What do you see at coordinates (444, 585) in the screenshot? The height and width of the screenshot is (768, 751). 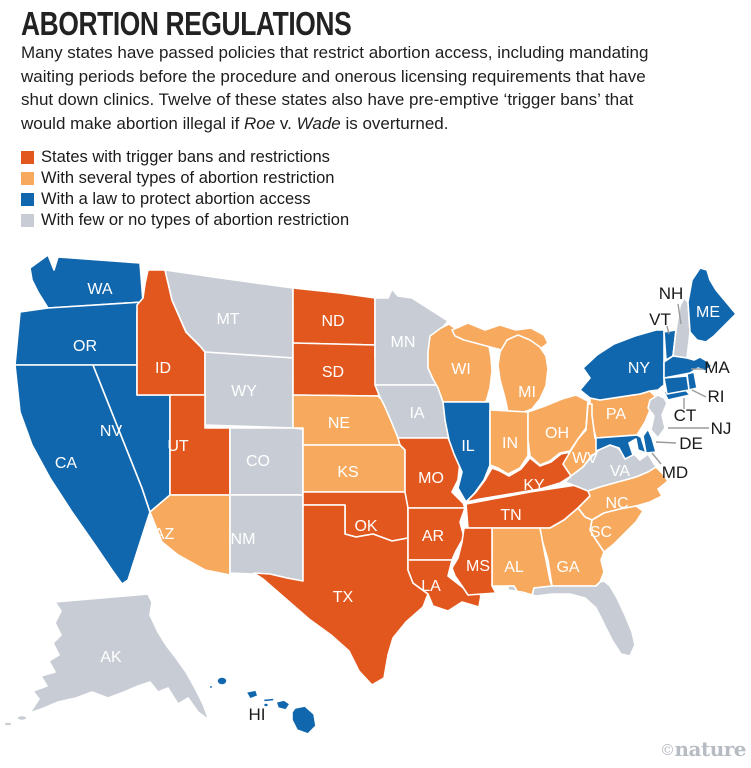 I see `state-LA` at bounding box center [444, 585].